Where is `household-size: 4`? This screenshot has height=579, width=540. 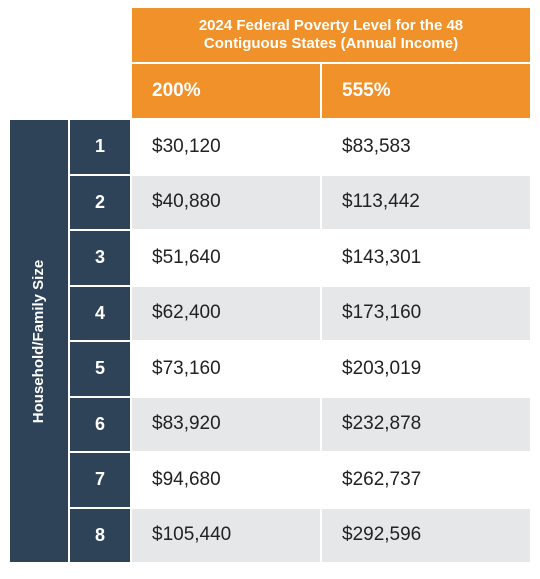 household-size: 4 is located at coordinates (100, 313).